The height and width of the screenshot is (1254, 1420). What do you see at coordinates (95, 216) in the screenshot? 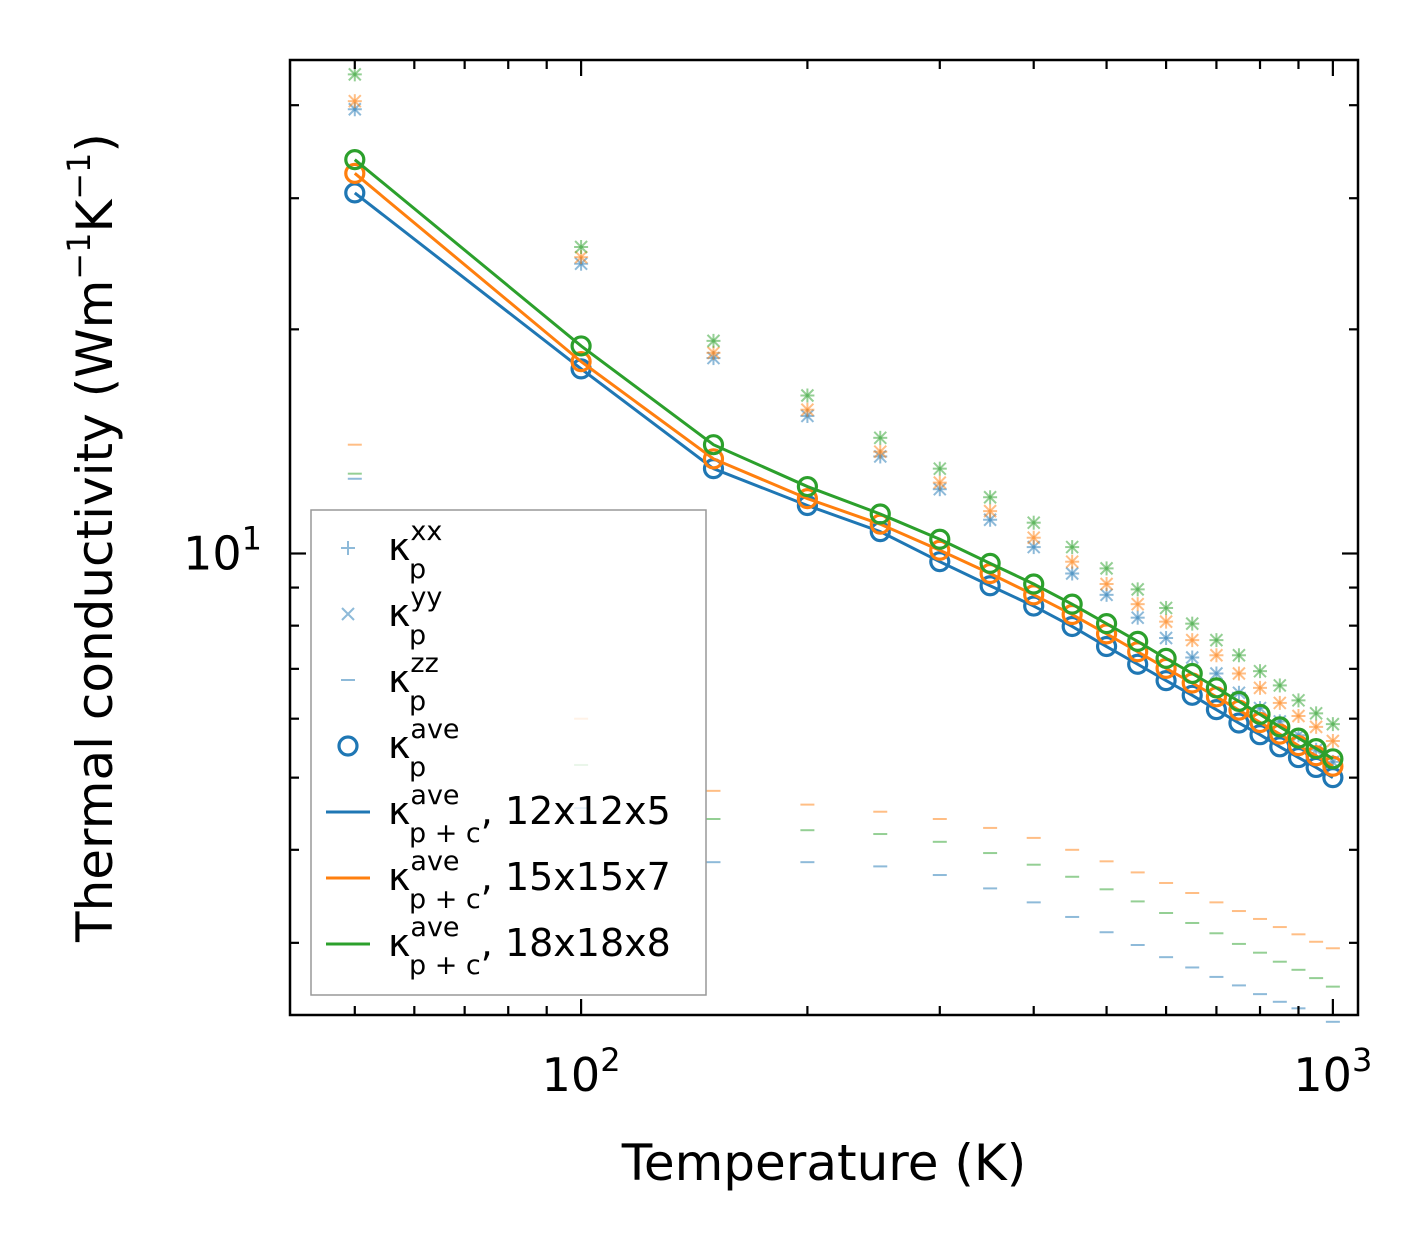
I see `y-axis-label-k: K` at bounding box center [95, 216].